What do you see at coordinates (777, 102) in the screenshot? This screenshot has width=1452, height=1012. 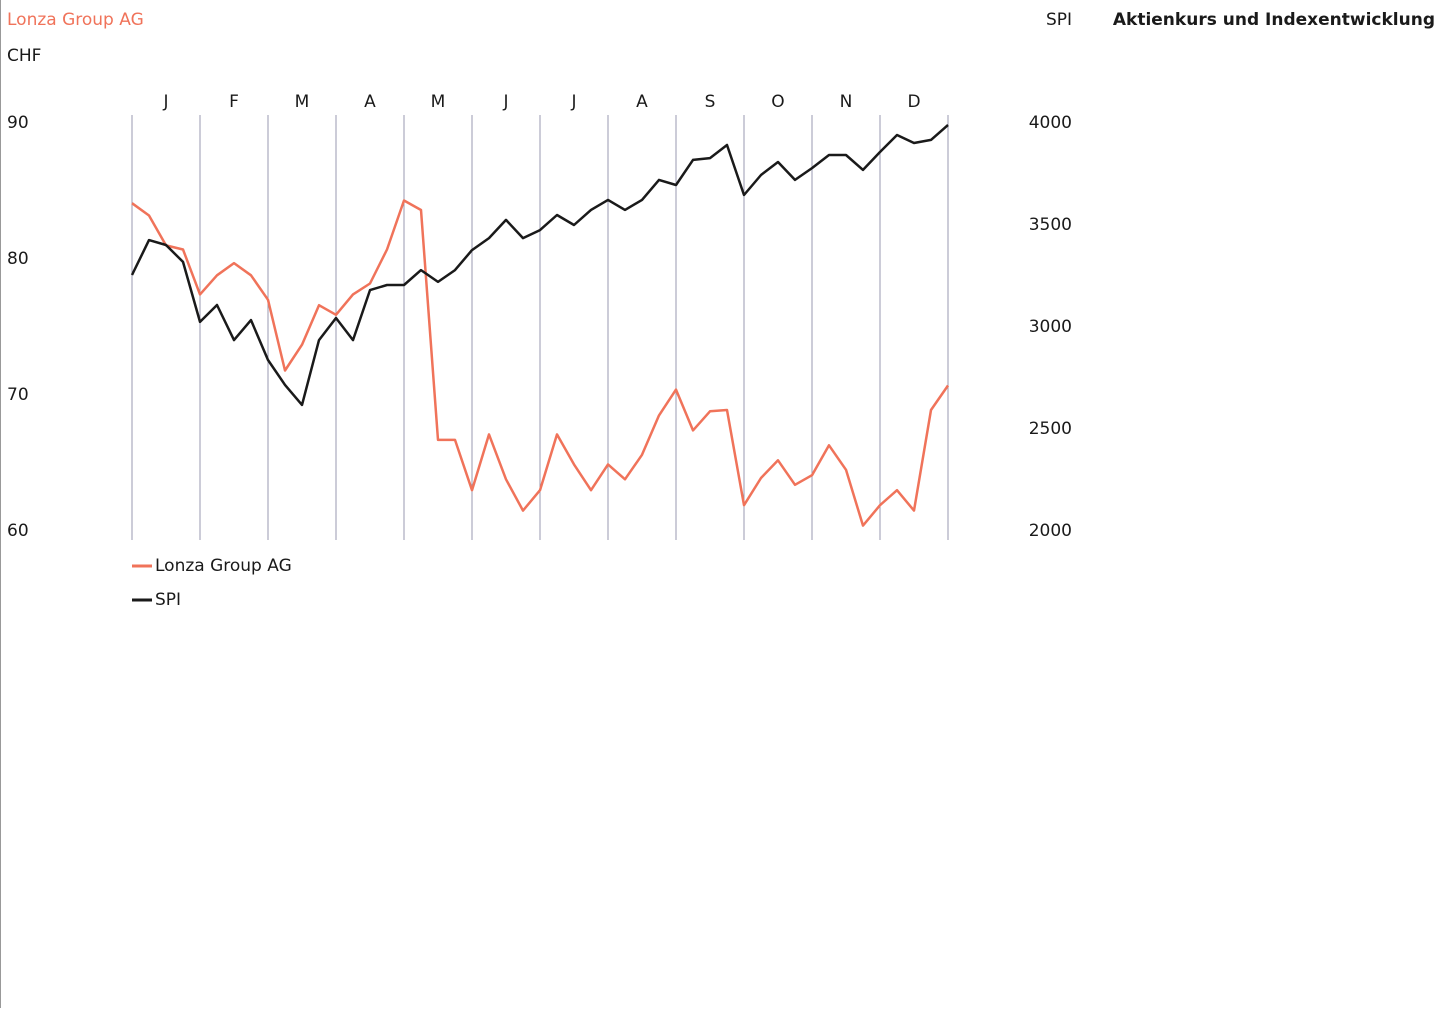 I see `x-tick-label: O` at bounding box center [777, 102].